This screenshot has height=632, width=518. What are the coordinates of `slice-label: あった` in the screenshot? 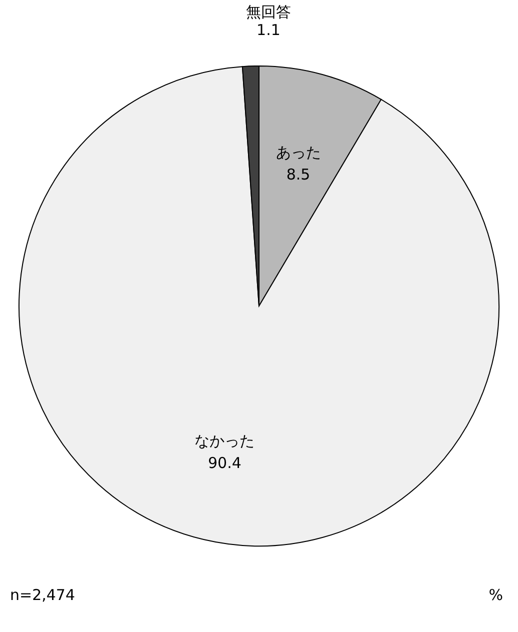 It's located at (298, 152).